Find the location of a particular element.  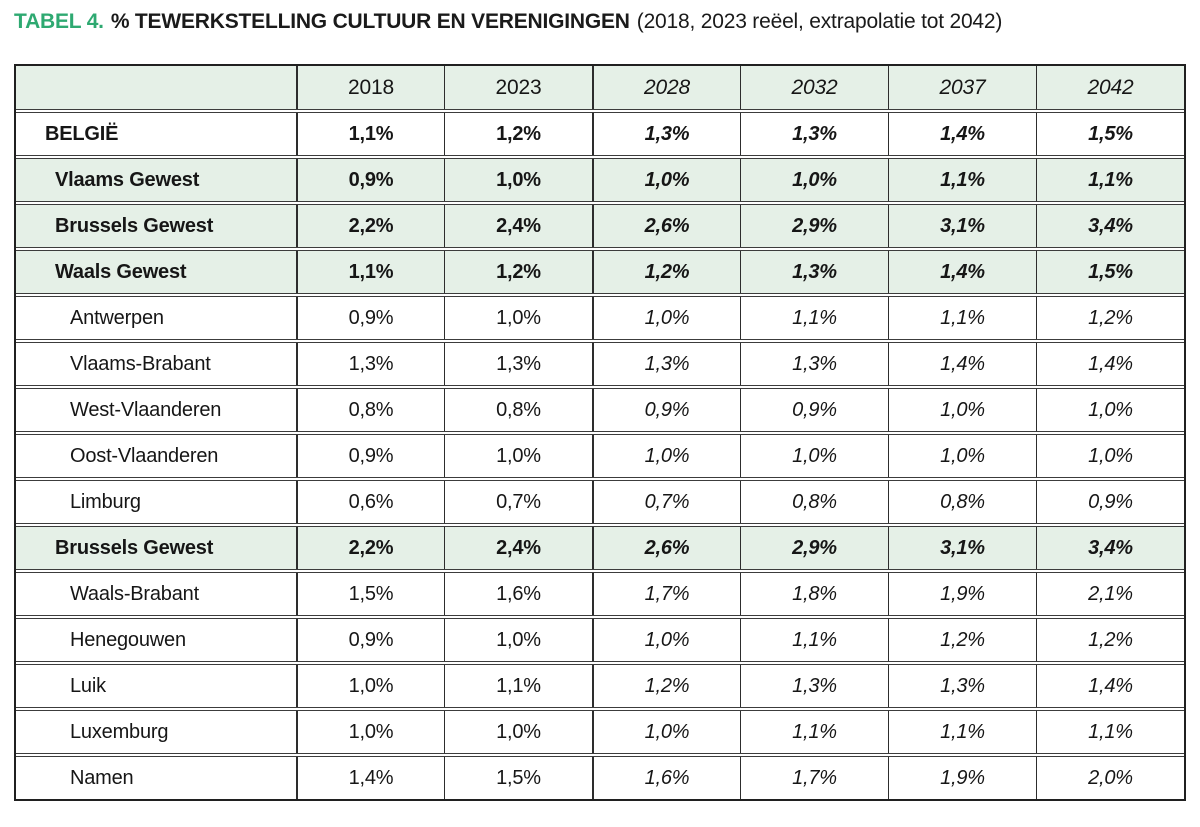

table-row: Antwerpen 0,9% 1,0% 1,0% 1,1% 1,1% 1,2% is located at coordinates (600, 318).